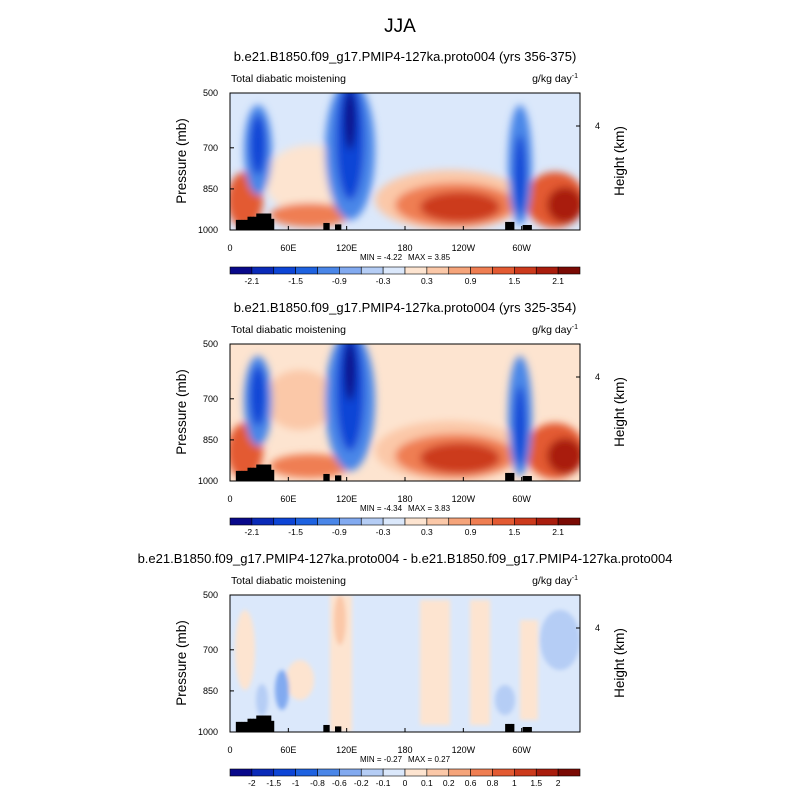 Image resolution: width=800 pixels, height=800 pixels. Describe the element at coordinates (552, 330) in the screenshot. I see `panel-2-units-text: g/kg day` at that location.